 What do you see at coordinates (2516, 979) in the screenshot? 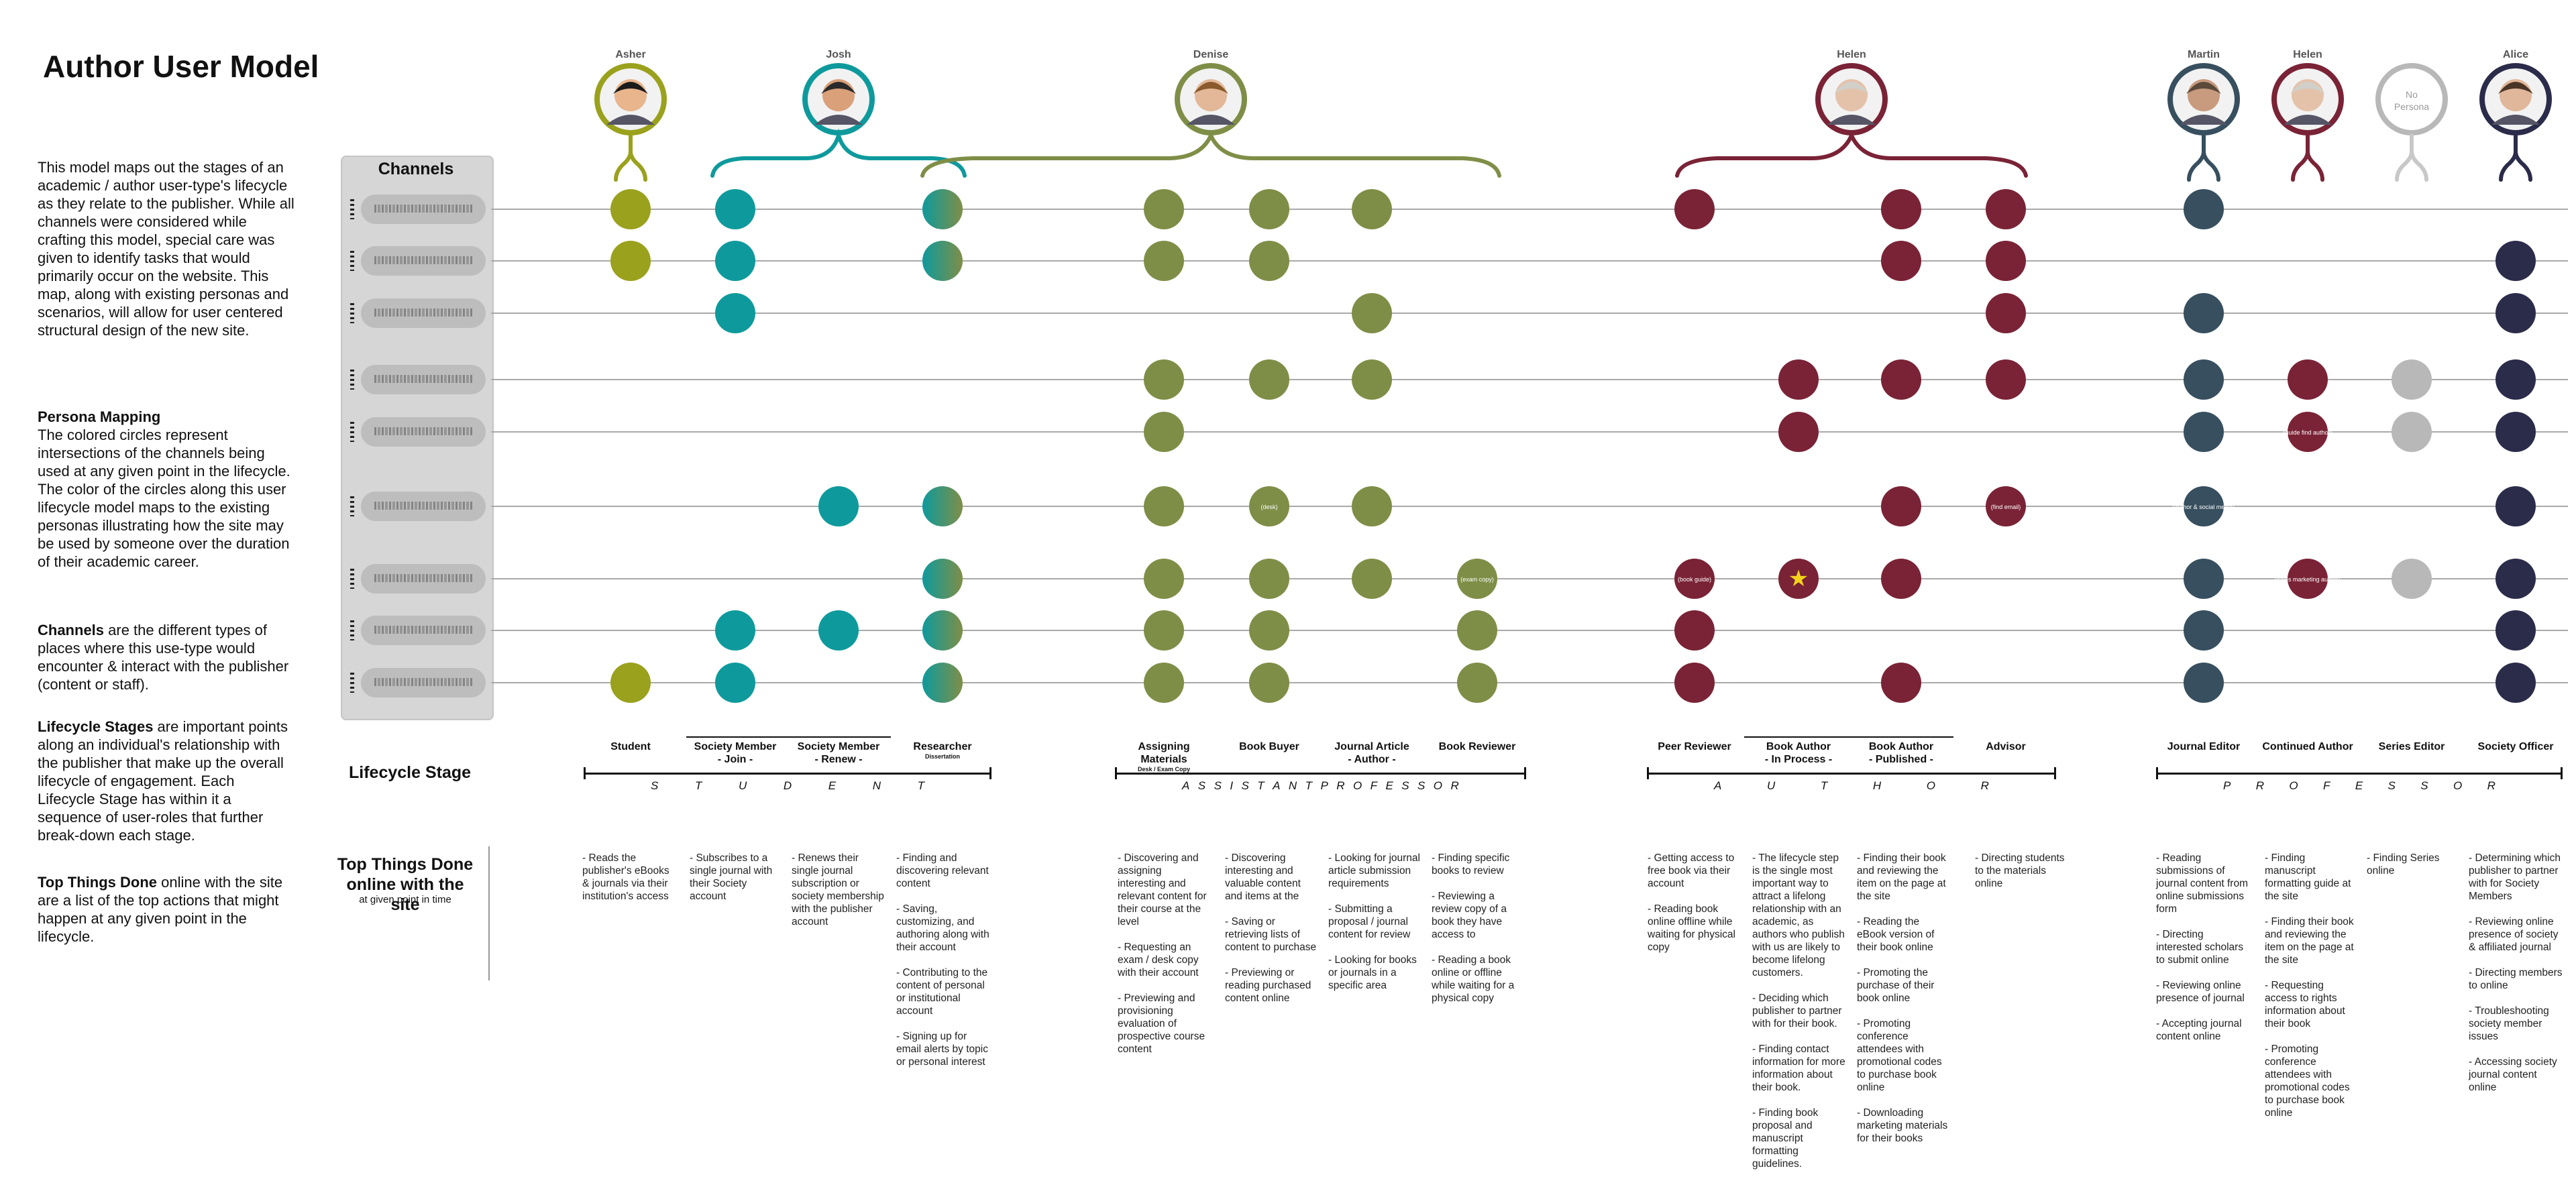
I see `task-item: - Directing members to online` at bounding box center [2516, 979].